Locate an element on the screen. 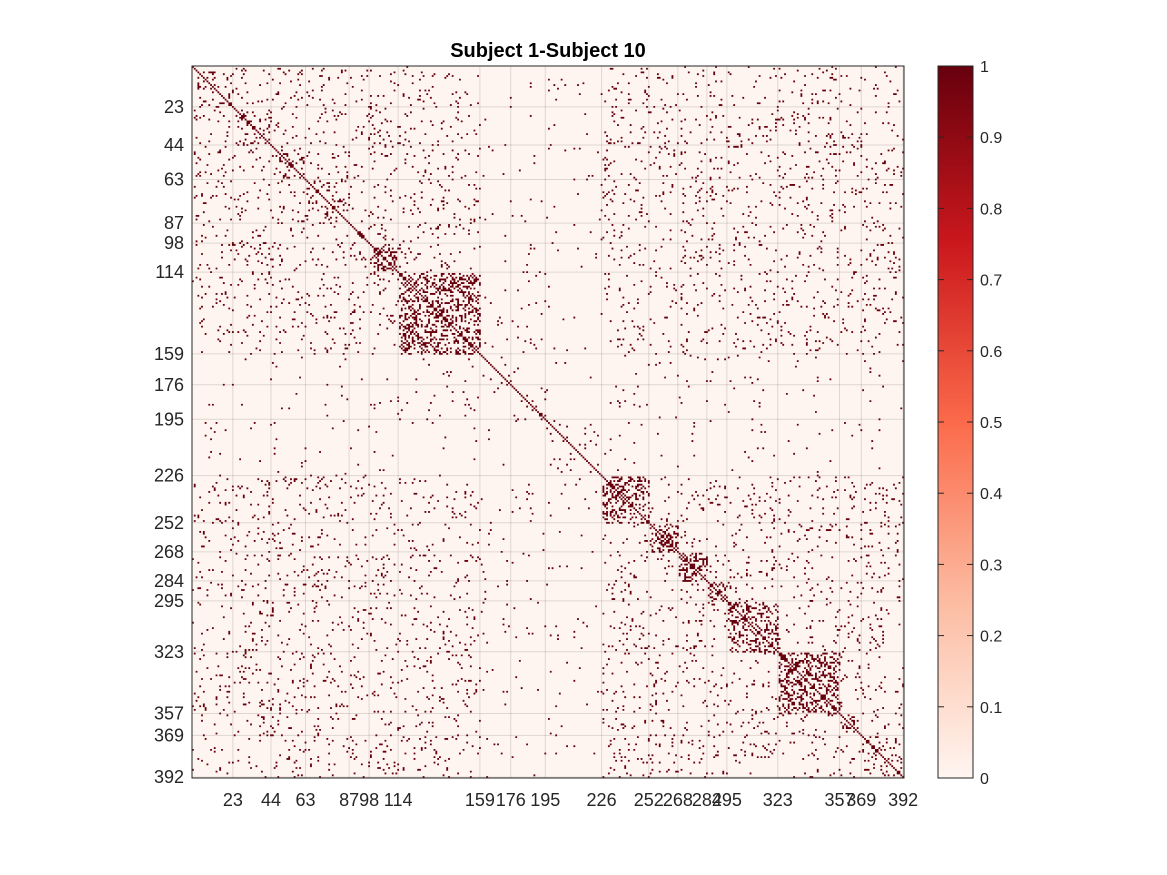 The image size is (1167, 875). x-tick-label: 392 is located at coordinates (903, 800).